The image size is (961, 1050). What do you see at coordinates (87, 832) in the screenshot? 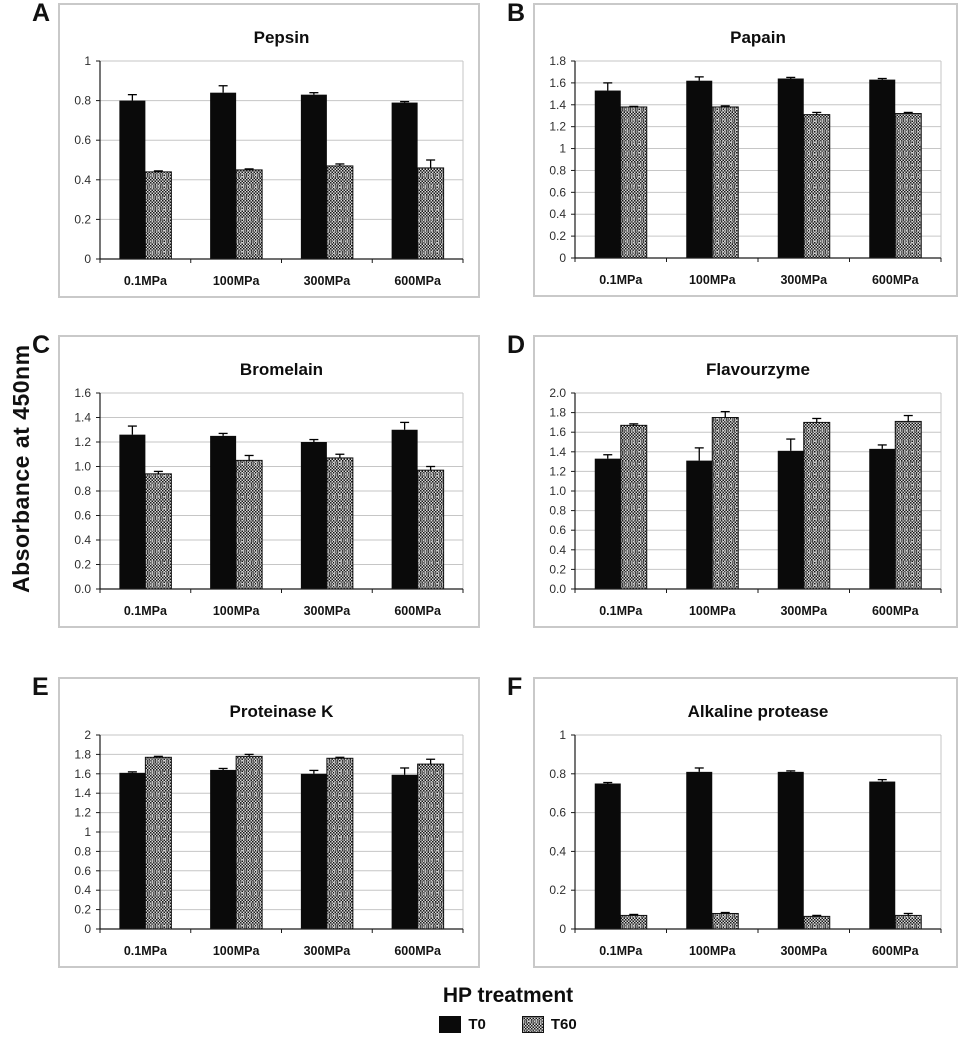
I see `y-tick-label: 1` at bounding box center [87, 832].